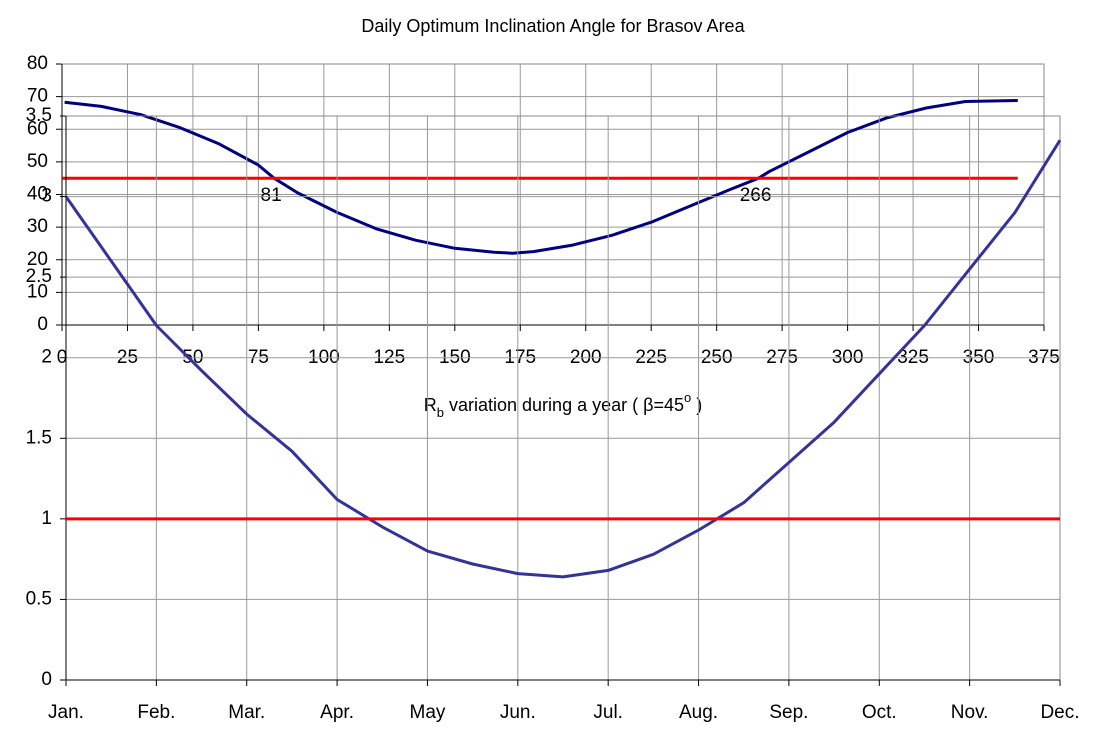 Image resolution: width=1093 pixels, height=731 pixels. Describe the element at coordinates (608, 712) in the screenshot. I see `x-tick-label: Jul.` at that location.